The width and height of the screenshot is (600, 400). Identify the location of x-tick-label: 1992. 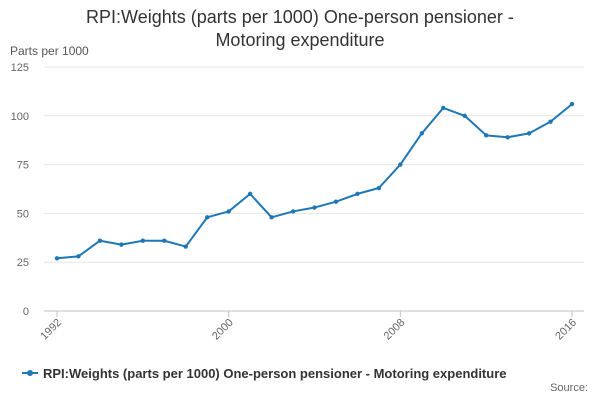
(51, 330).